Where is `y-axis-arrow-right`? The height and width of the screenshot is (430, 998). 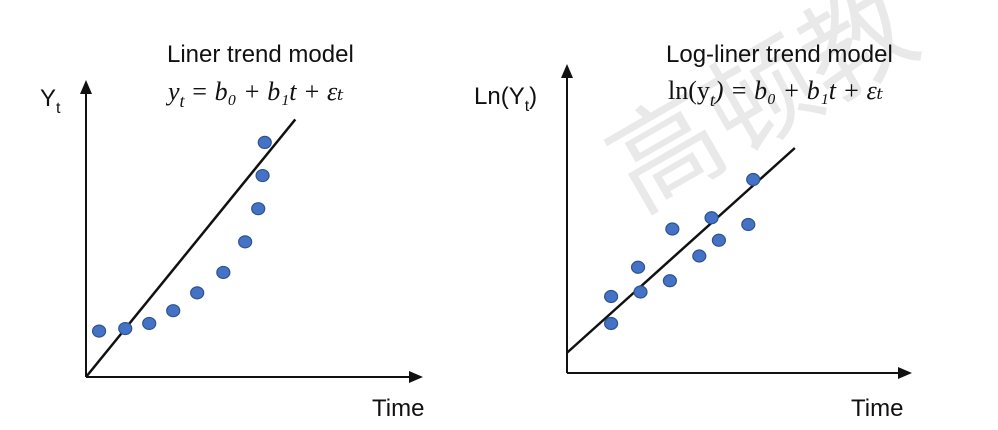 y-axis-arrow-right is located at coordinates (567, 71).